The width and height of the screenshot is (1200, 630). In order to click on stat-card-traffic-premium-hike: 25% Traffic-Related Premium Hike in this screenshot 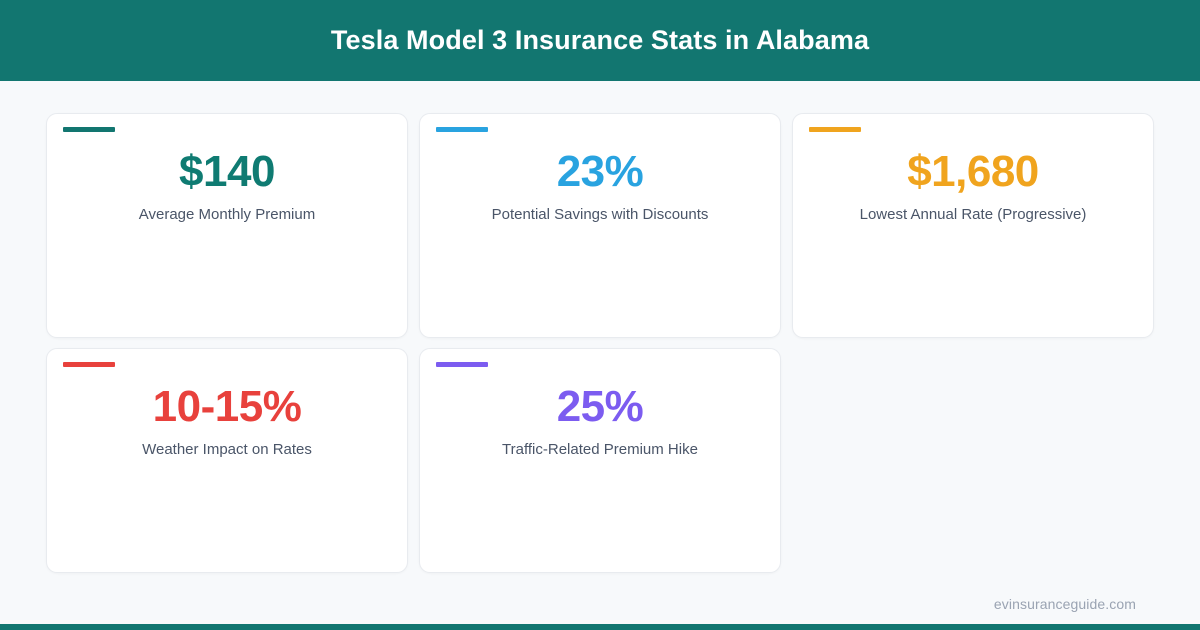, I will do `click(600, 460)`.